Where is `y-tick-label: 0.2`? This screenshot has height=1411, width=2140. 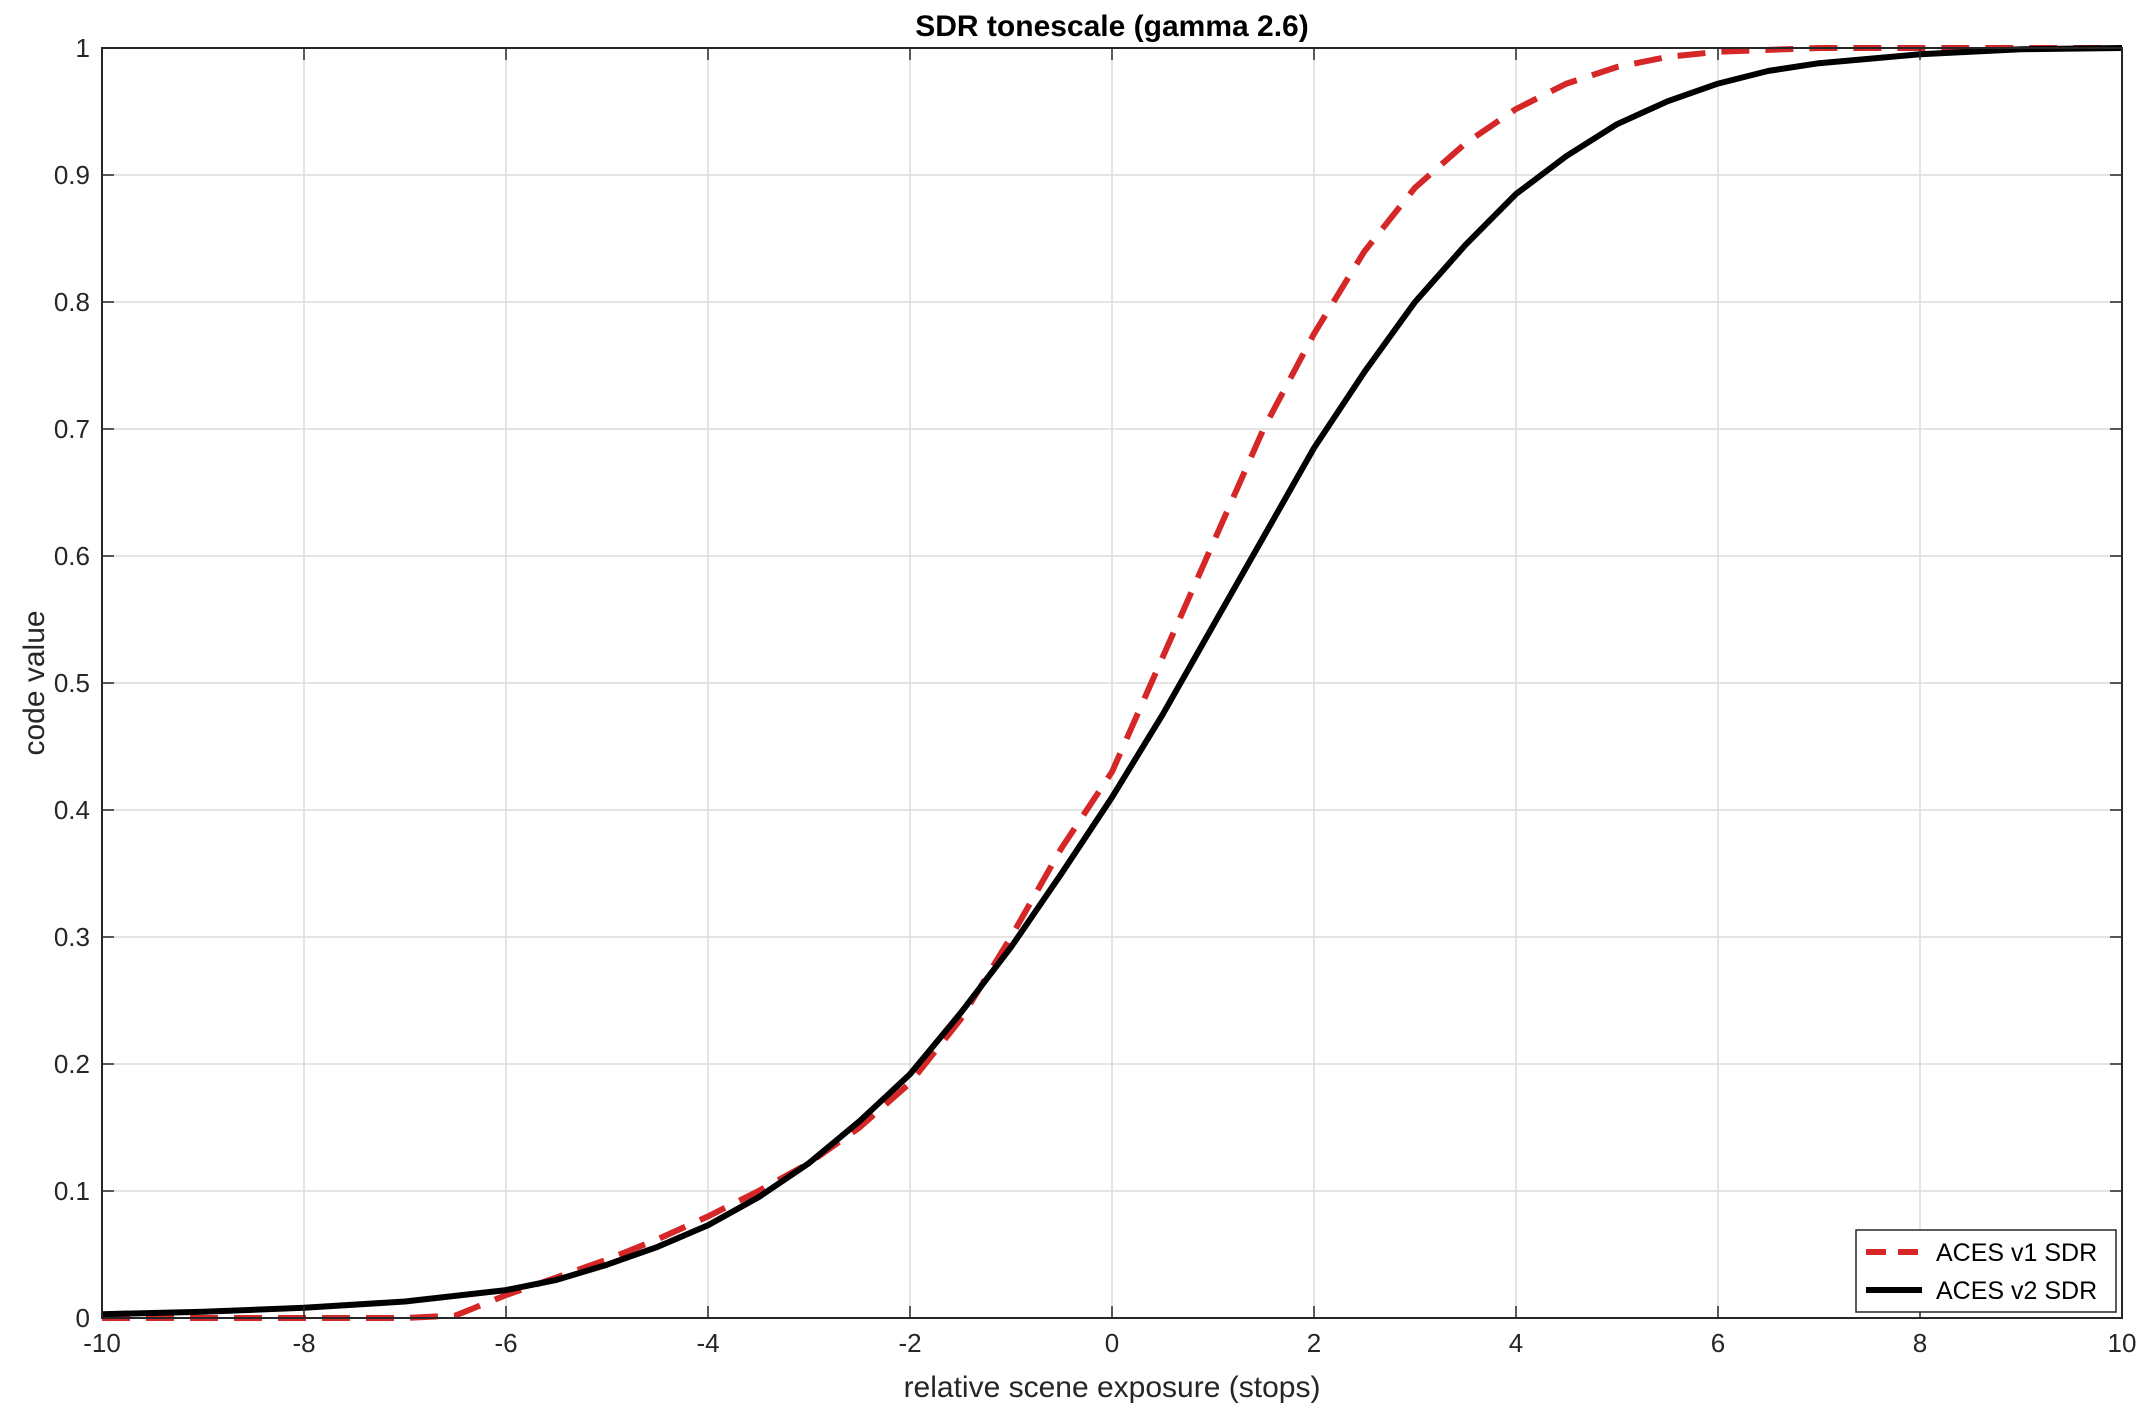
y-tick-label: 0.2 is located at coordinates (72, 1064).